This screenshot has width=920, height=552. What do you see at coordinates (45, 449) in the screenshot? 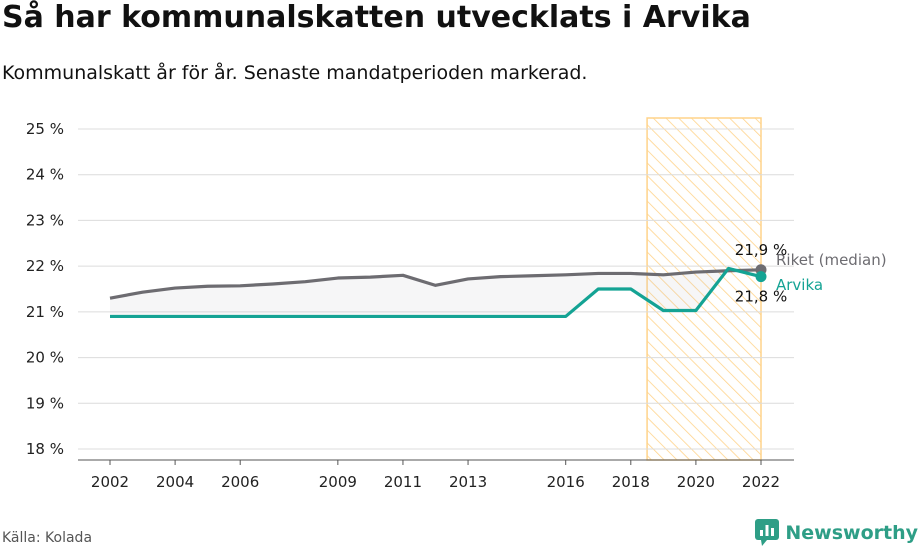
I see `y-tick-label: 18 %` at bounding box center [45, 449].